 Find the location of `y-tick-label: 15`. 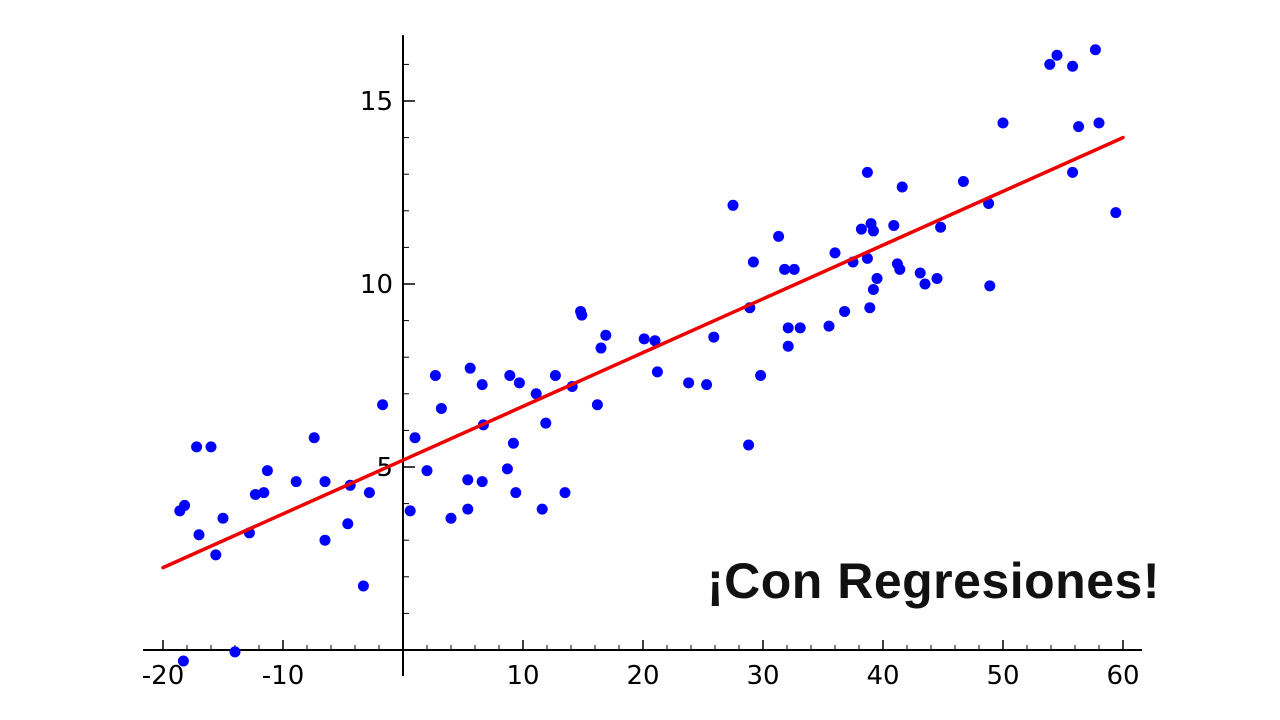

y-tick-label: 15 is located at coordinates (376, 102).